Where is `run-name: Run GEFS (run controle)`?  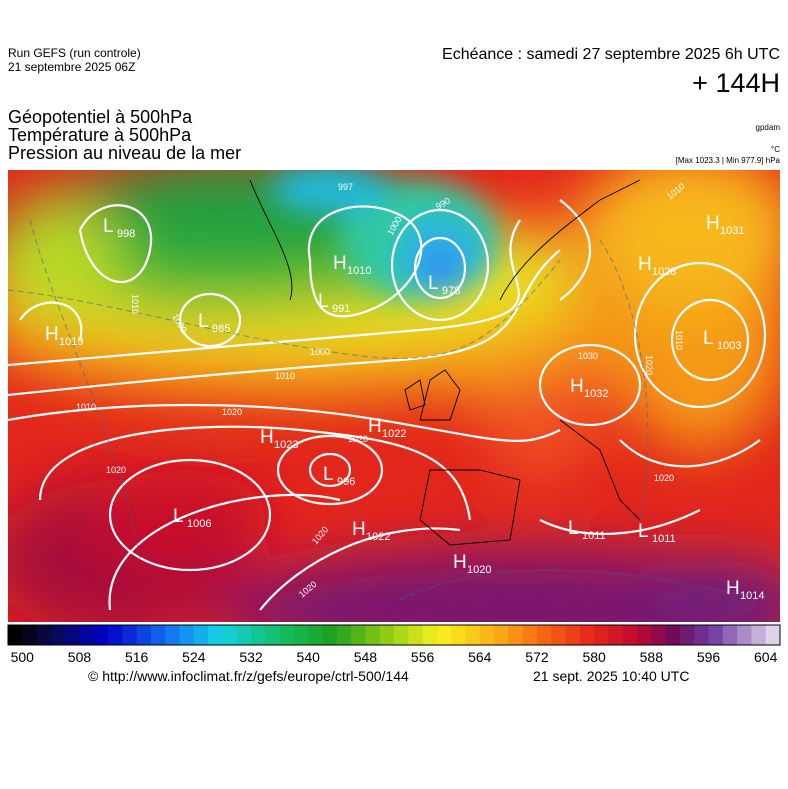
run-name: Run GEFS (run controle) is located at coordinates (74, 53).